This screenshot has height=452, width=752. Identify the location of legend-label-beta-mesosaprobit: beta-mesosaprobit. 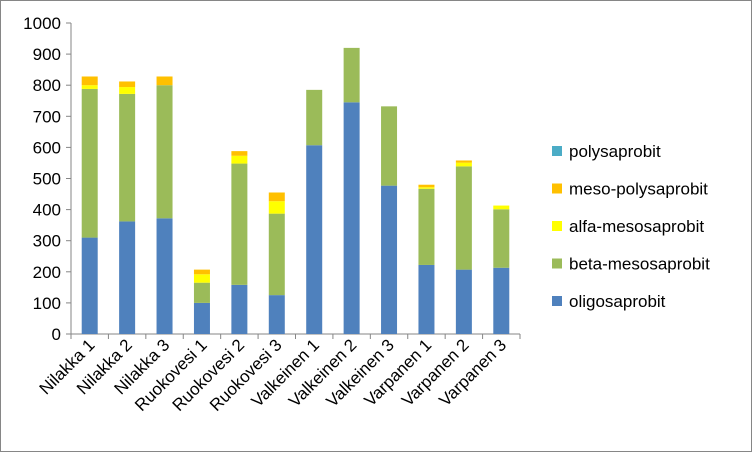
(639, 264).